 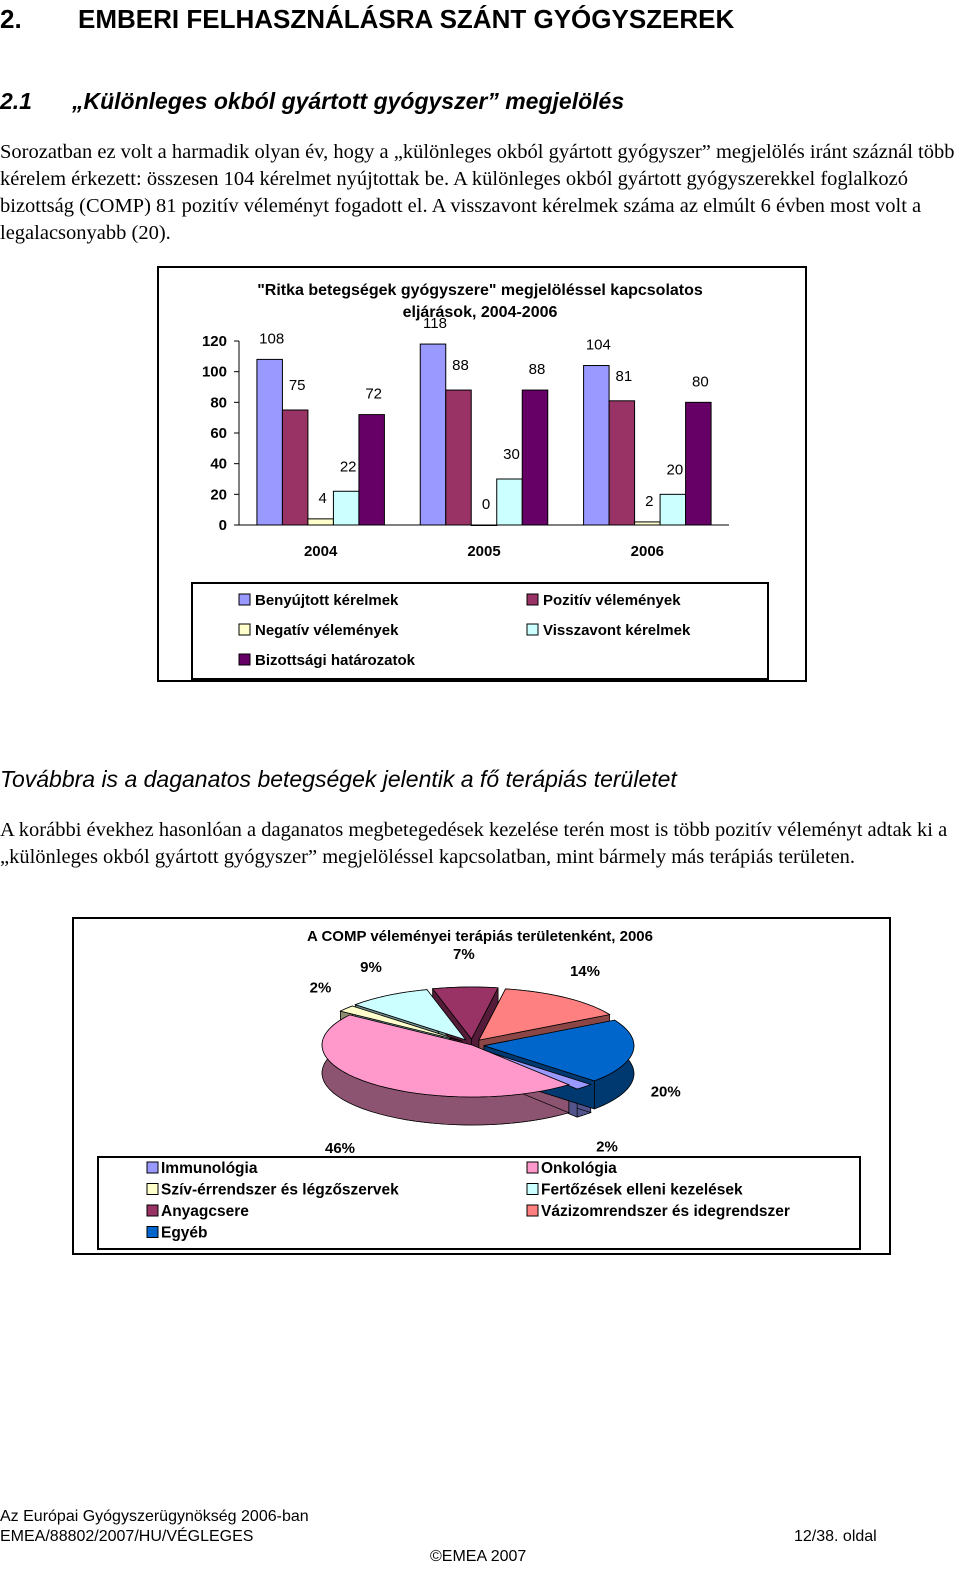 What do you see at coordinates (11, 19) in the screenshot?
I see `heading-number: 2.` at bounding box center [11, 19].